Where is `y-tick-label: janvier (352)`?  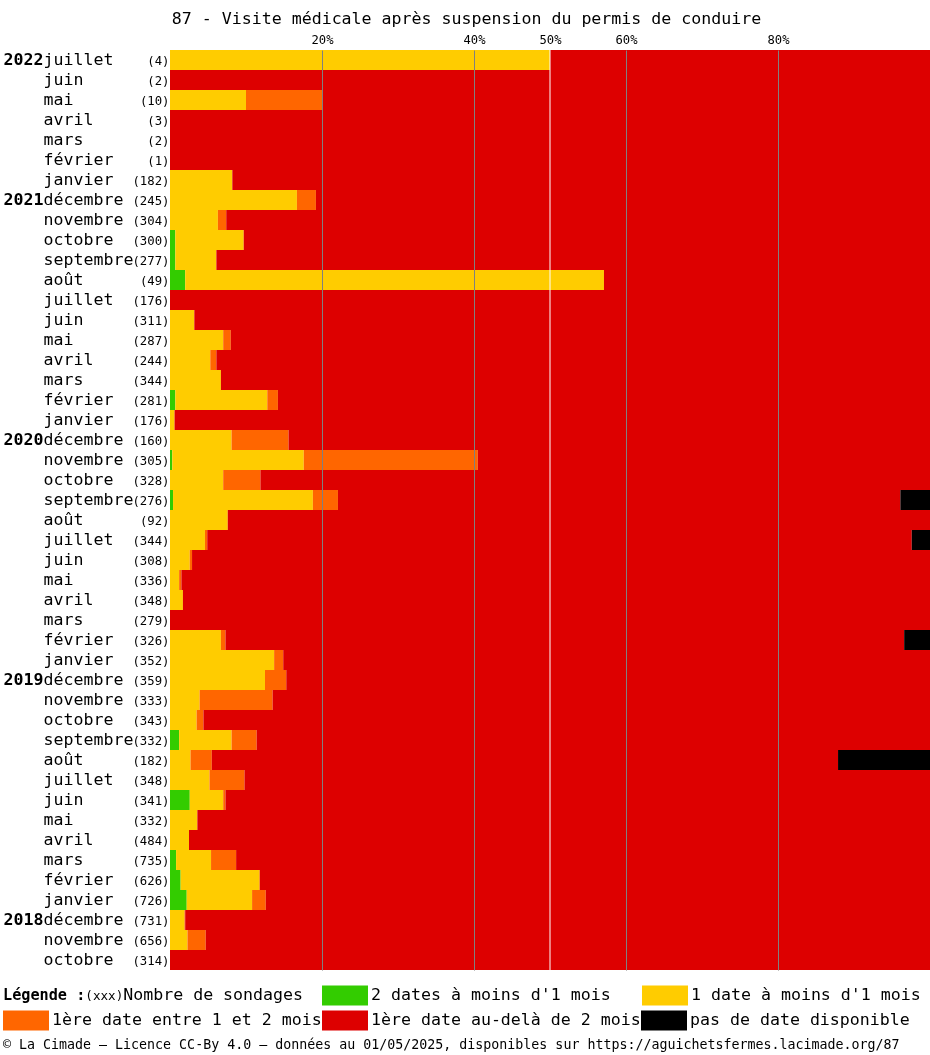
y-tick-label: janvier (352) is located at coordinates (106, 659).